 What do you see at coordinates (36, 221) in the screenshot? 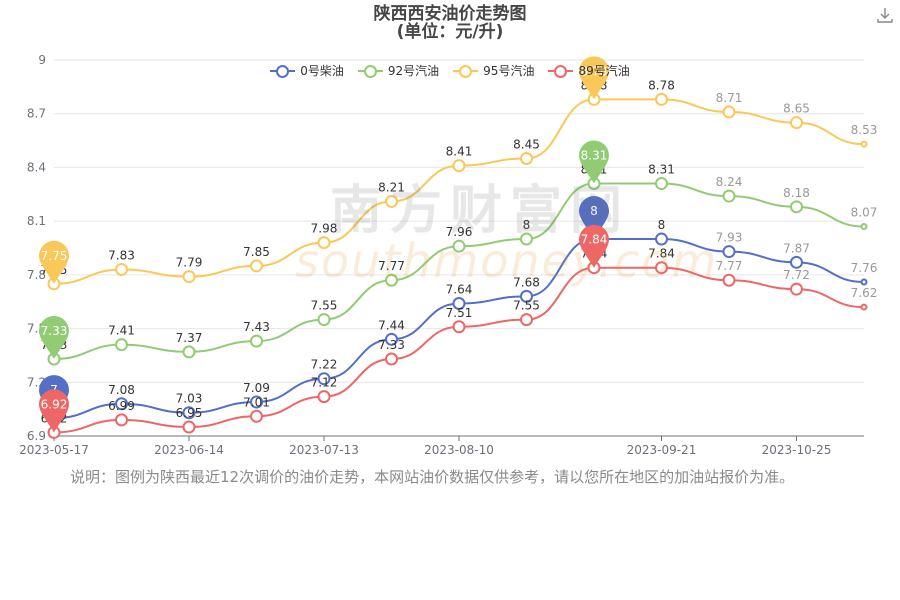
I see `y-tick-label: 8.1` at bounding box center [36, 221].